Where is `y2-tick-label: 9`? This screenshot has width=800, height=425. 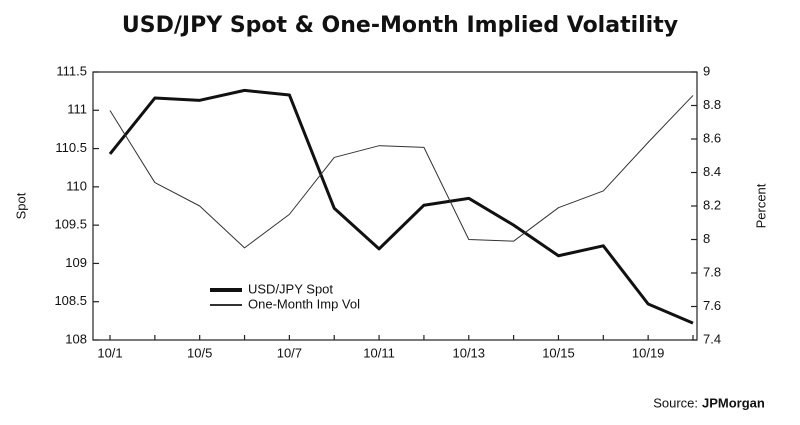 y2-tick-label: 9 is located at coordinates (706, 70).